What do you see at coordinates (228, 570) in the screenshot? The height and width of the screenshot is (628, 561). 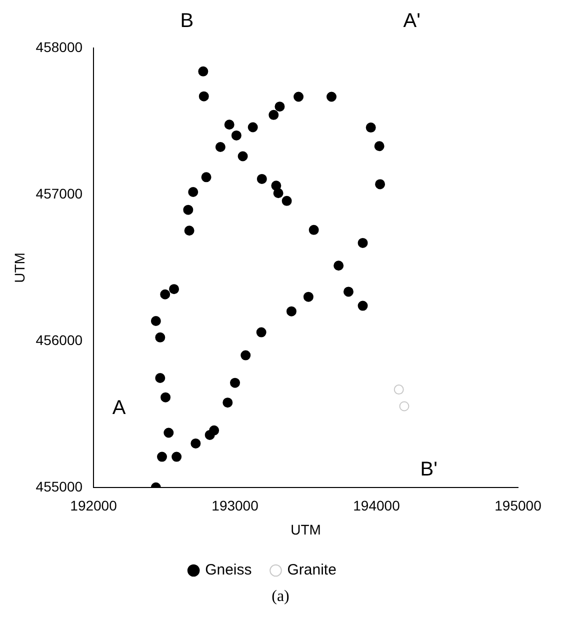 I see `legend-label: Gneiss` at bounding box center [228, 570].